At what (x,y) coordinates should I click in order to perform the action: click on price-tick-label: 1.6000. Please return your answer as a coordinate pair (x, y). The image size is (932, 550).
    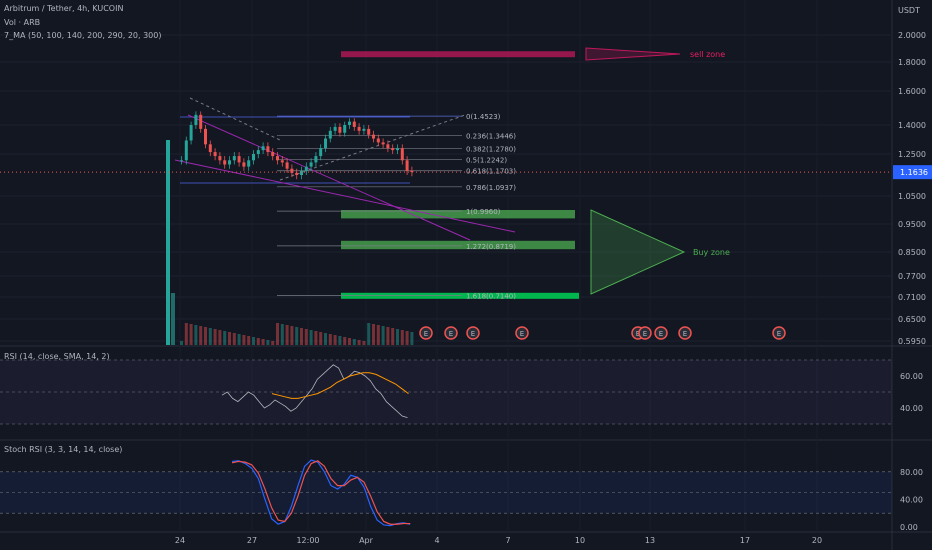
    Looking at the image, I should click on (912, 91).